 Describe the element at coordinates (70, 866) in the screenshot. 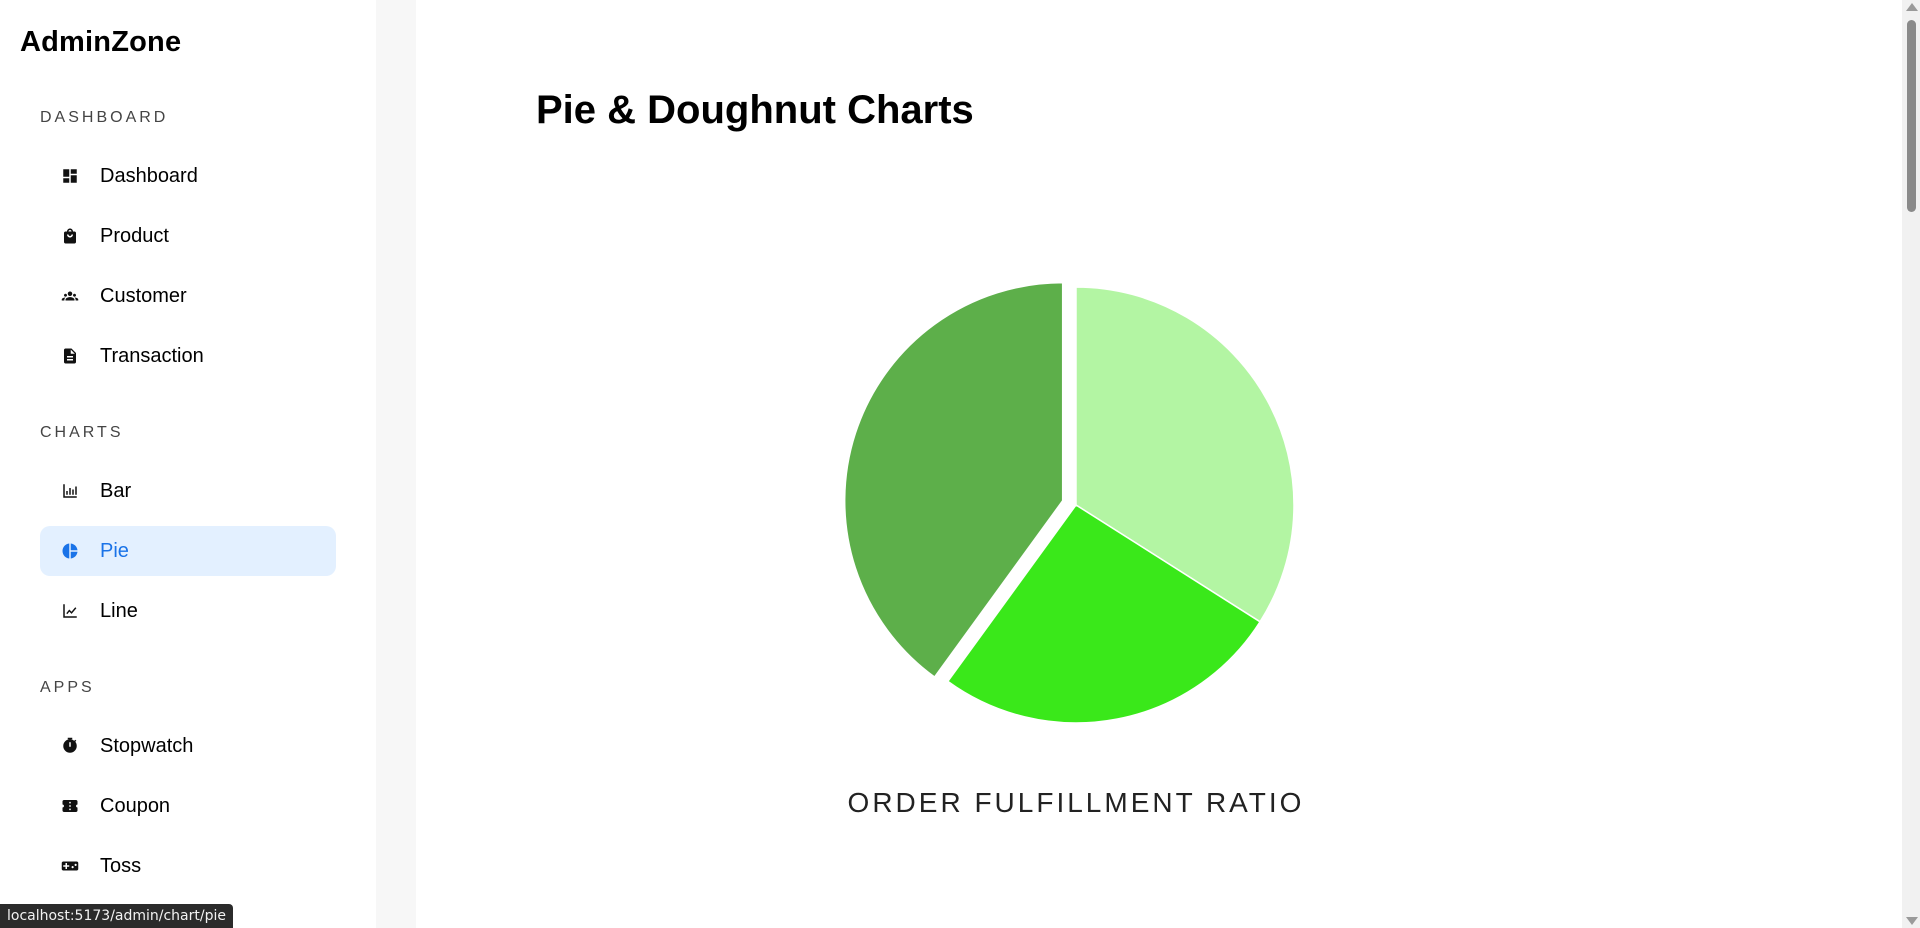

I see `gamepad-icon` at that location.